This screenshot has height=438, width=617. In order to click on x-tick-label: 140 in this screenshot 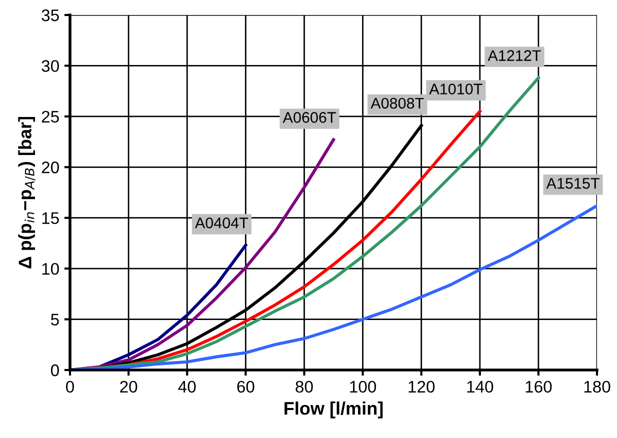, I will do `click(480, 386)`.